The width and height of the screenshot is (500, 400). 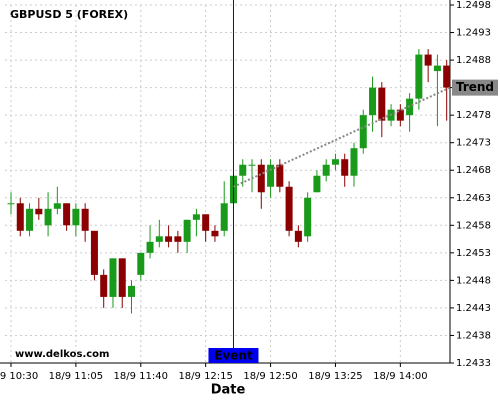 What do you see at coordinates (228, 390) in the screenshot?
I see `x-axis-label: Date` at bounding box center [228, 390].